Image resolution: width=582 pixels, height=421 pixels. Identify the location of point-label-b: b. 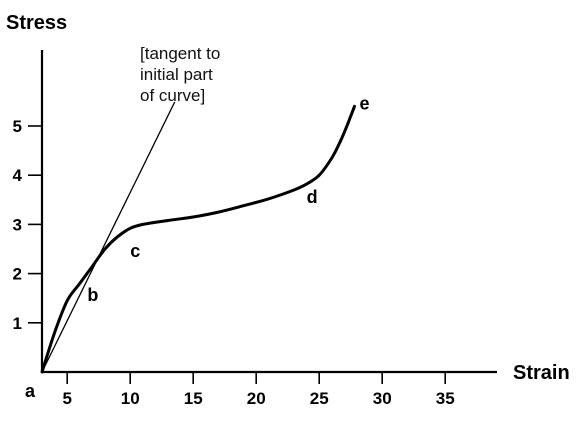
(92, 295).